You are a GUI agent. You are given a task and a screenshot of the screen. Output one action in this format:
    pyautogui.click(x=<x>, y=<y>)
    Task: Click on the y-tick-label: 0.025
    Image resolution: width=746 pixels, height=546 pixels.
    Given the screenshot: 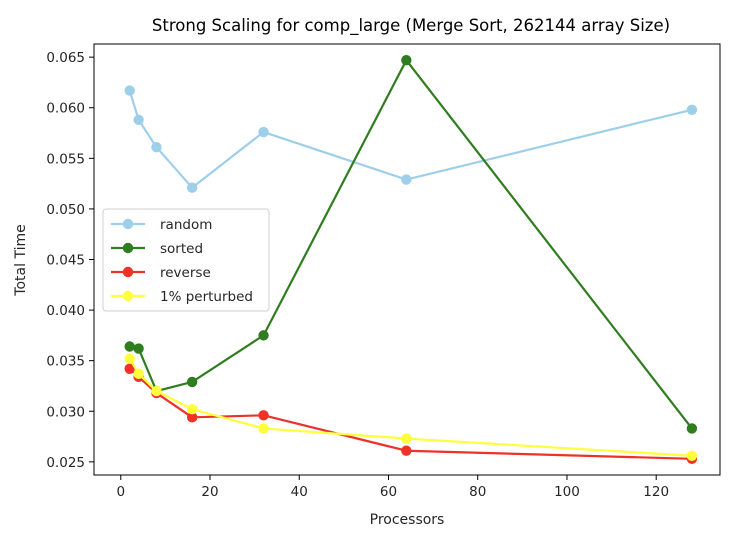 What is the action you would take?
    pyautogui.click(x=65, y=463)
    